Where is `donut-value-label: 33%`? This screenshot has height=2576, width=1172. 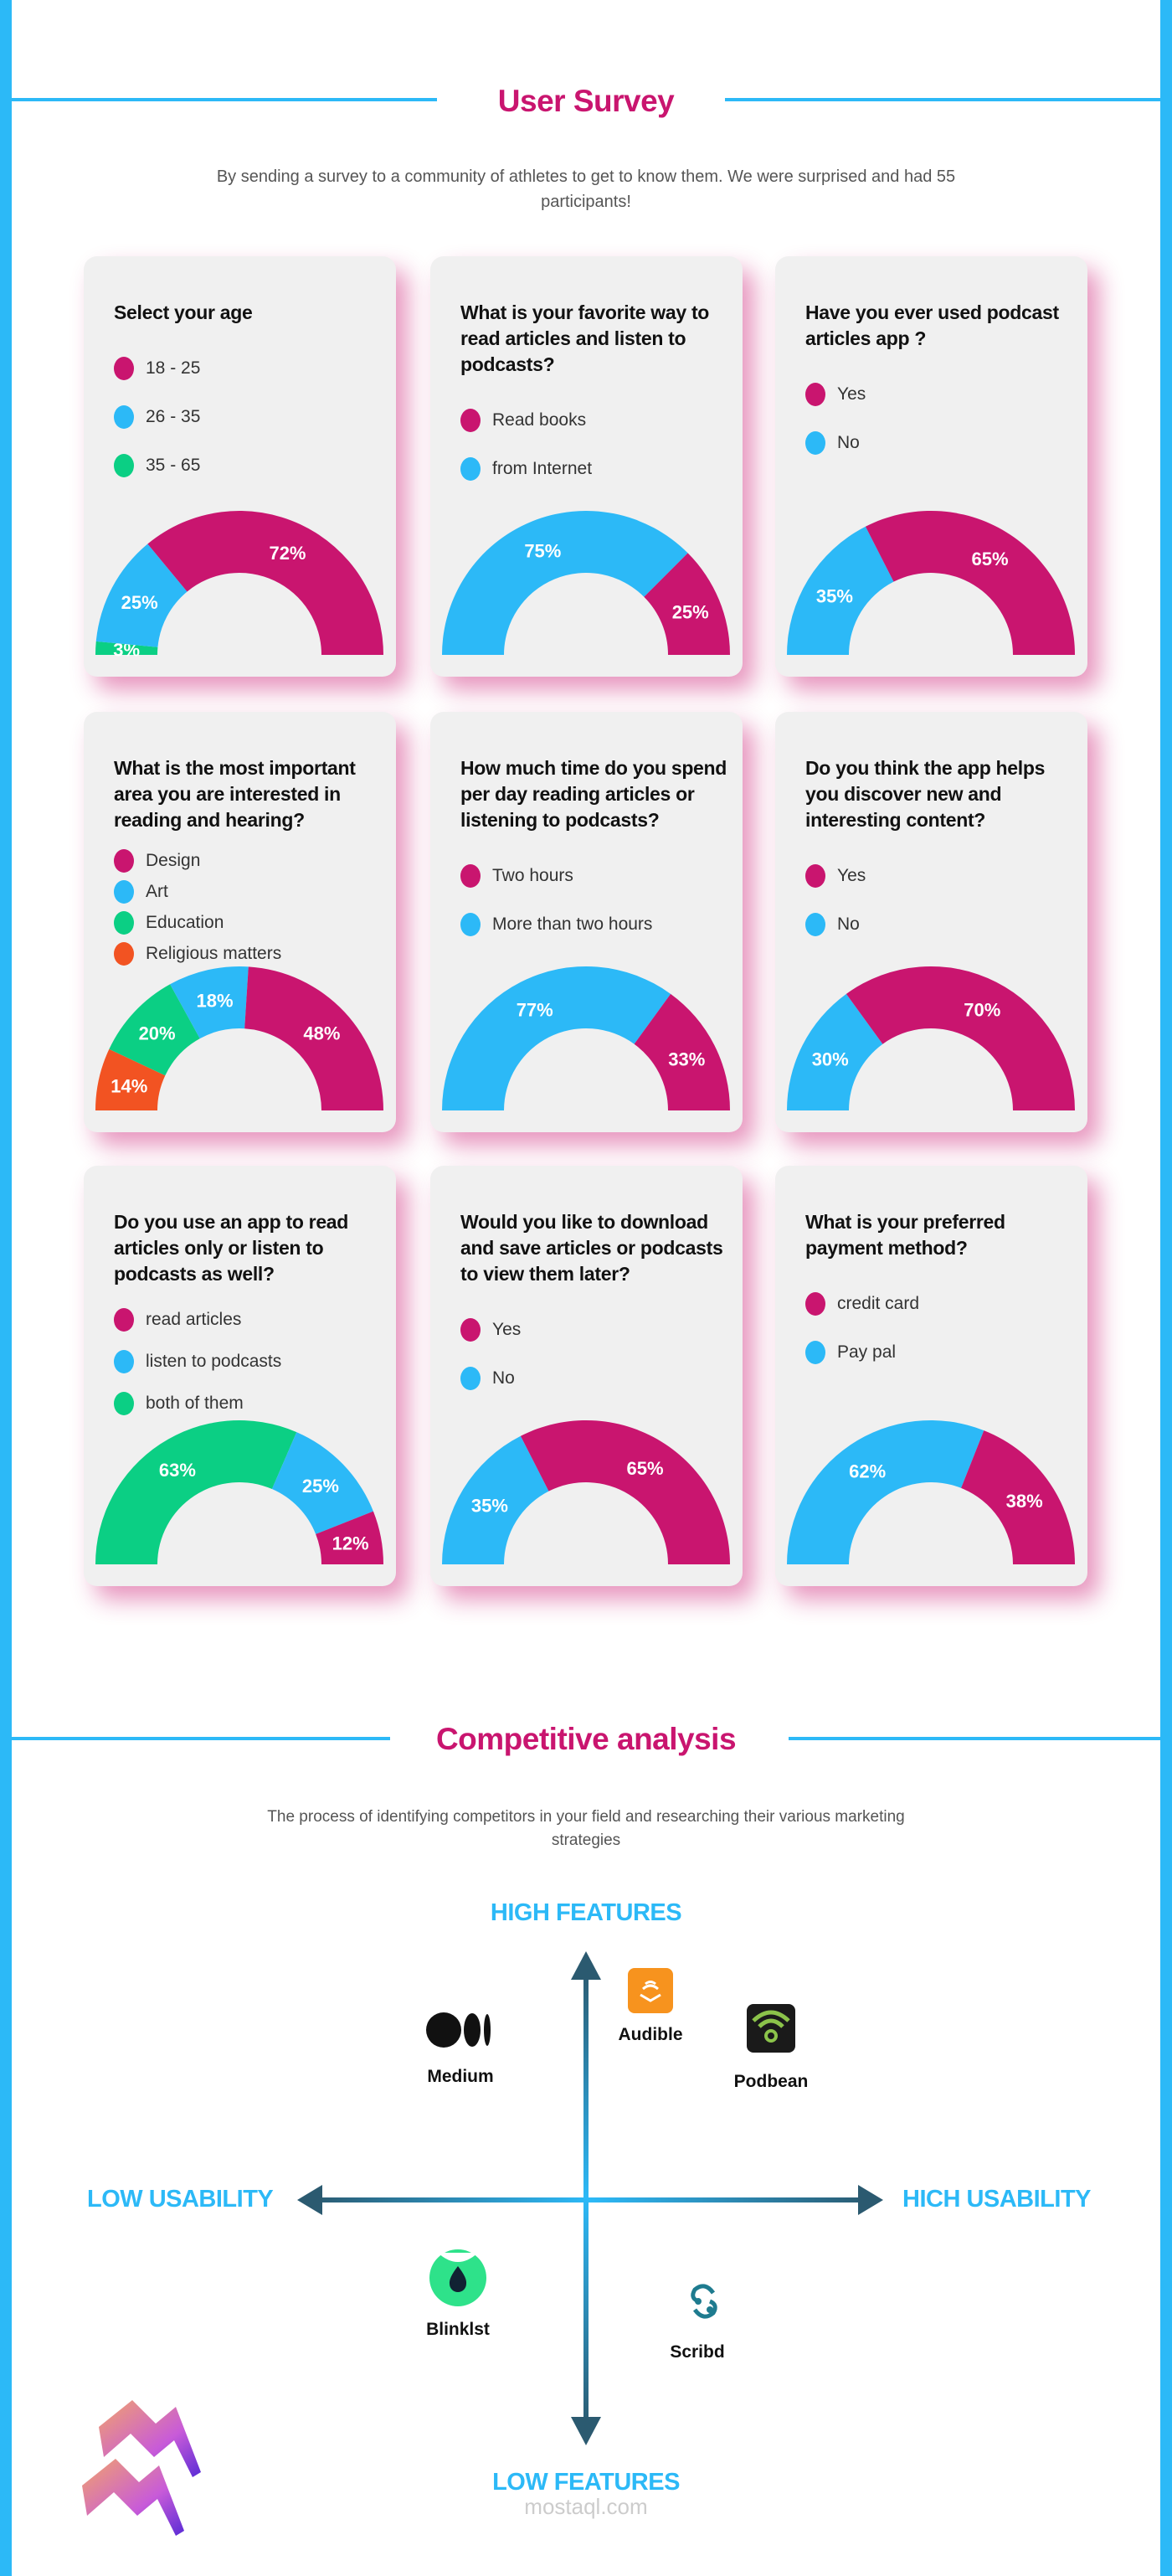 donut-value-label: 33% is located at coordinates (687, 1059).